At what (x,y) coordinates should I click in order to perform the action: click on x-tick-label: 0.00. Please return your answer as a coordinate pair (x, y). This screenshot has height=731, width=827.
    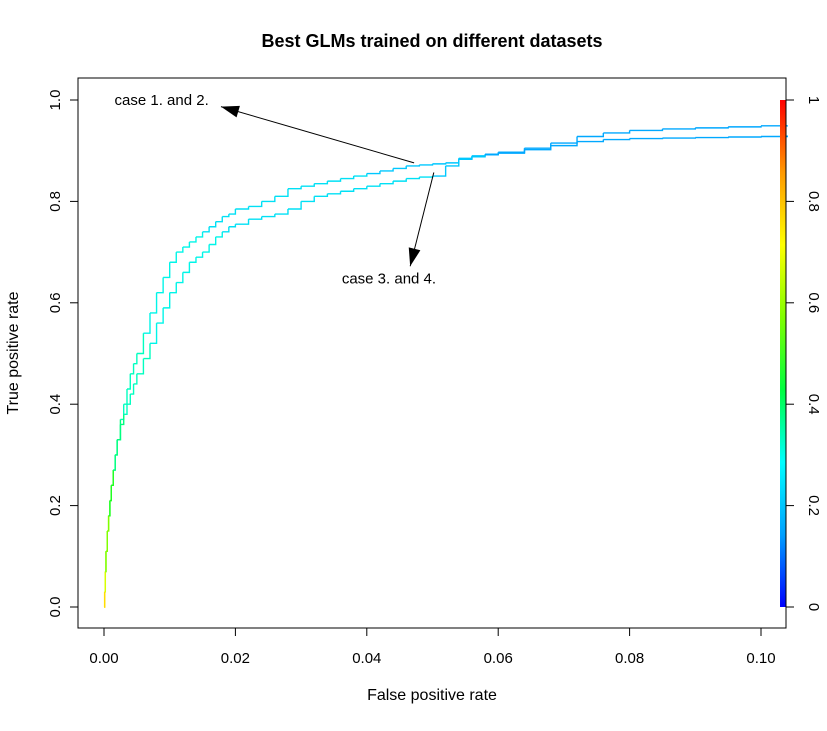
    Looking at the image, I should click on (103, 658).